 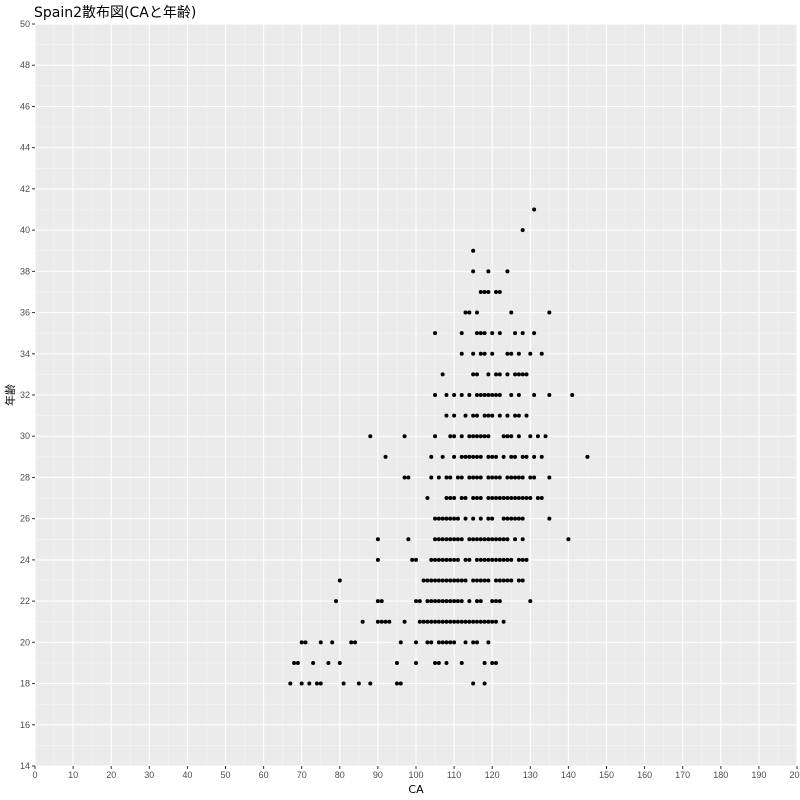 What do you see at coordinates (454, 775) in the screenshot?
I see `x-tick-label: 110` at bounding box center [454, 775].